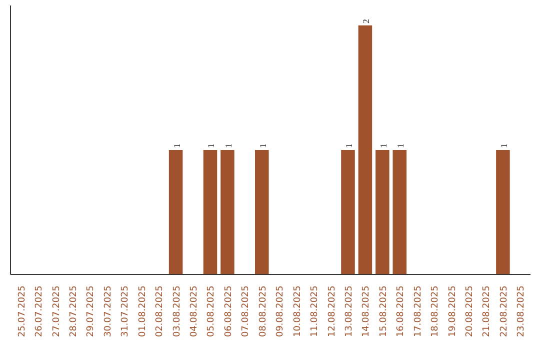 This screenshot has width=540, height=340. What do you see at coordinates (195, 312) in the screenshot?
I see `x-tick-label: 04.08.2025` at bounding box center [195, 312].